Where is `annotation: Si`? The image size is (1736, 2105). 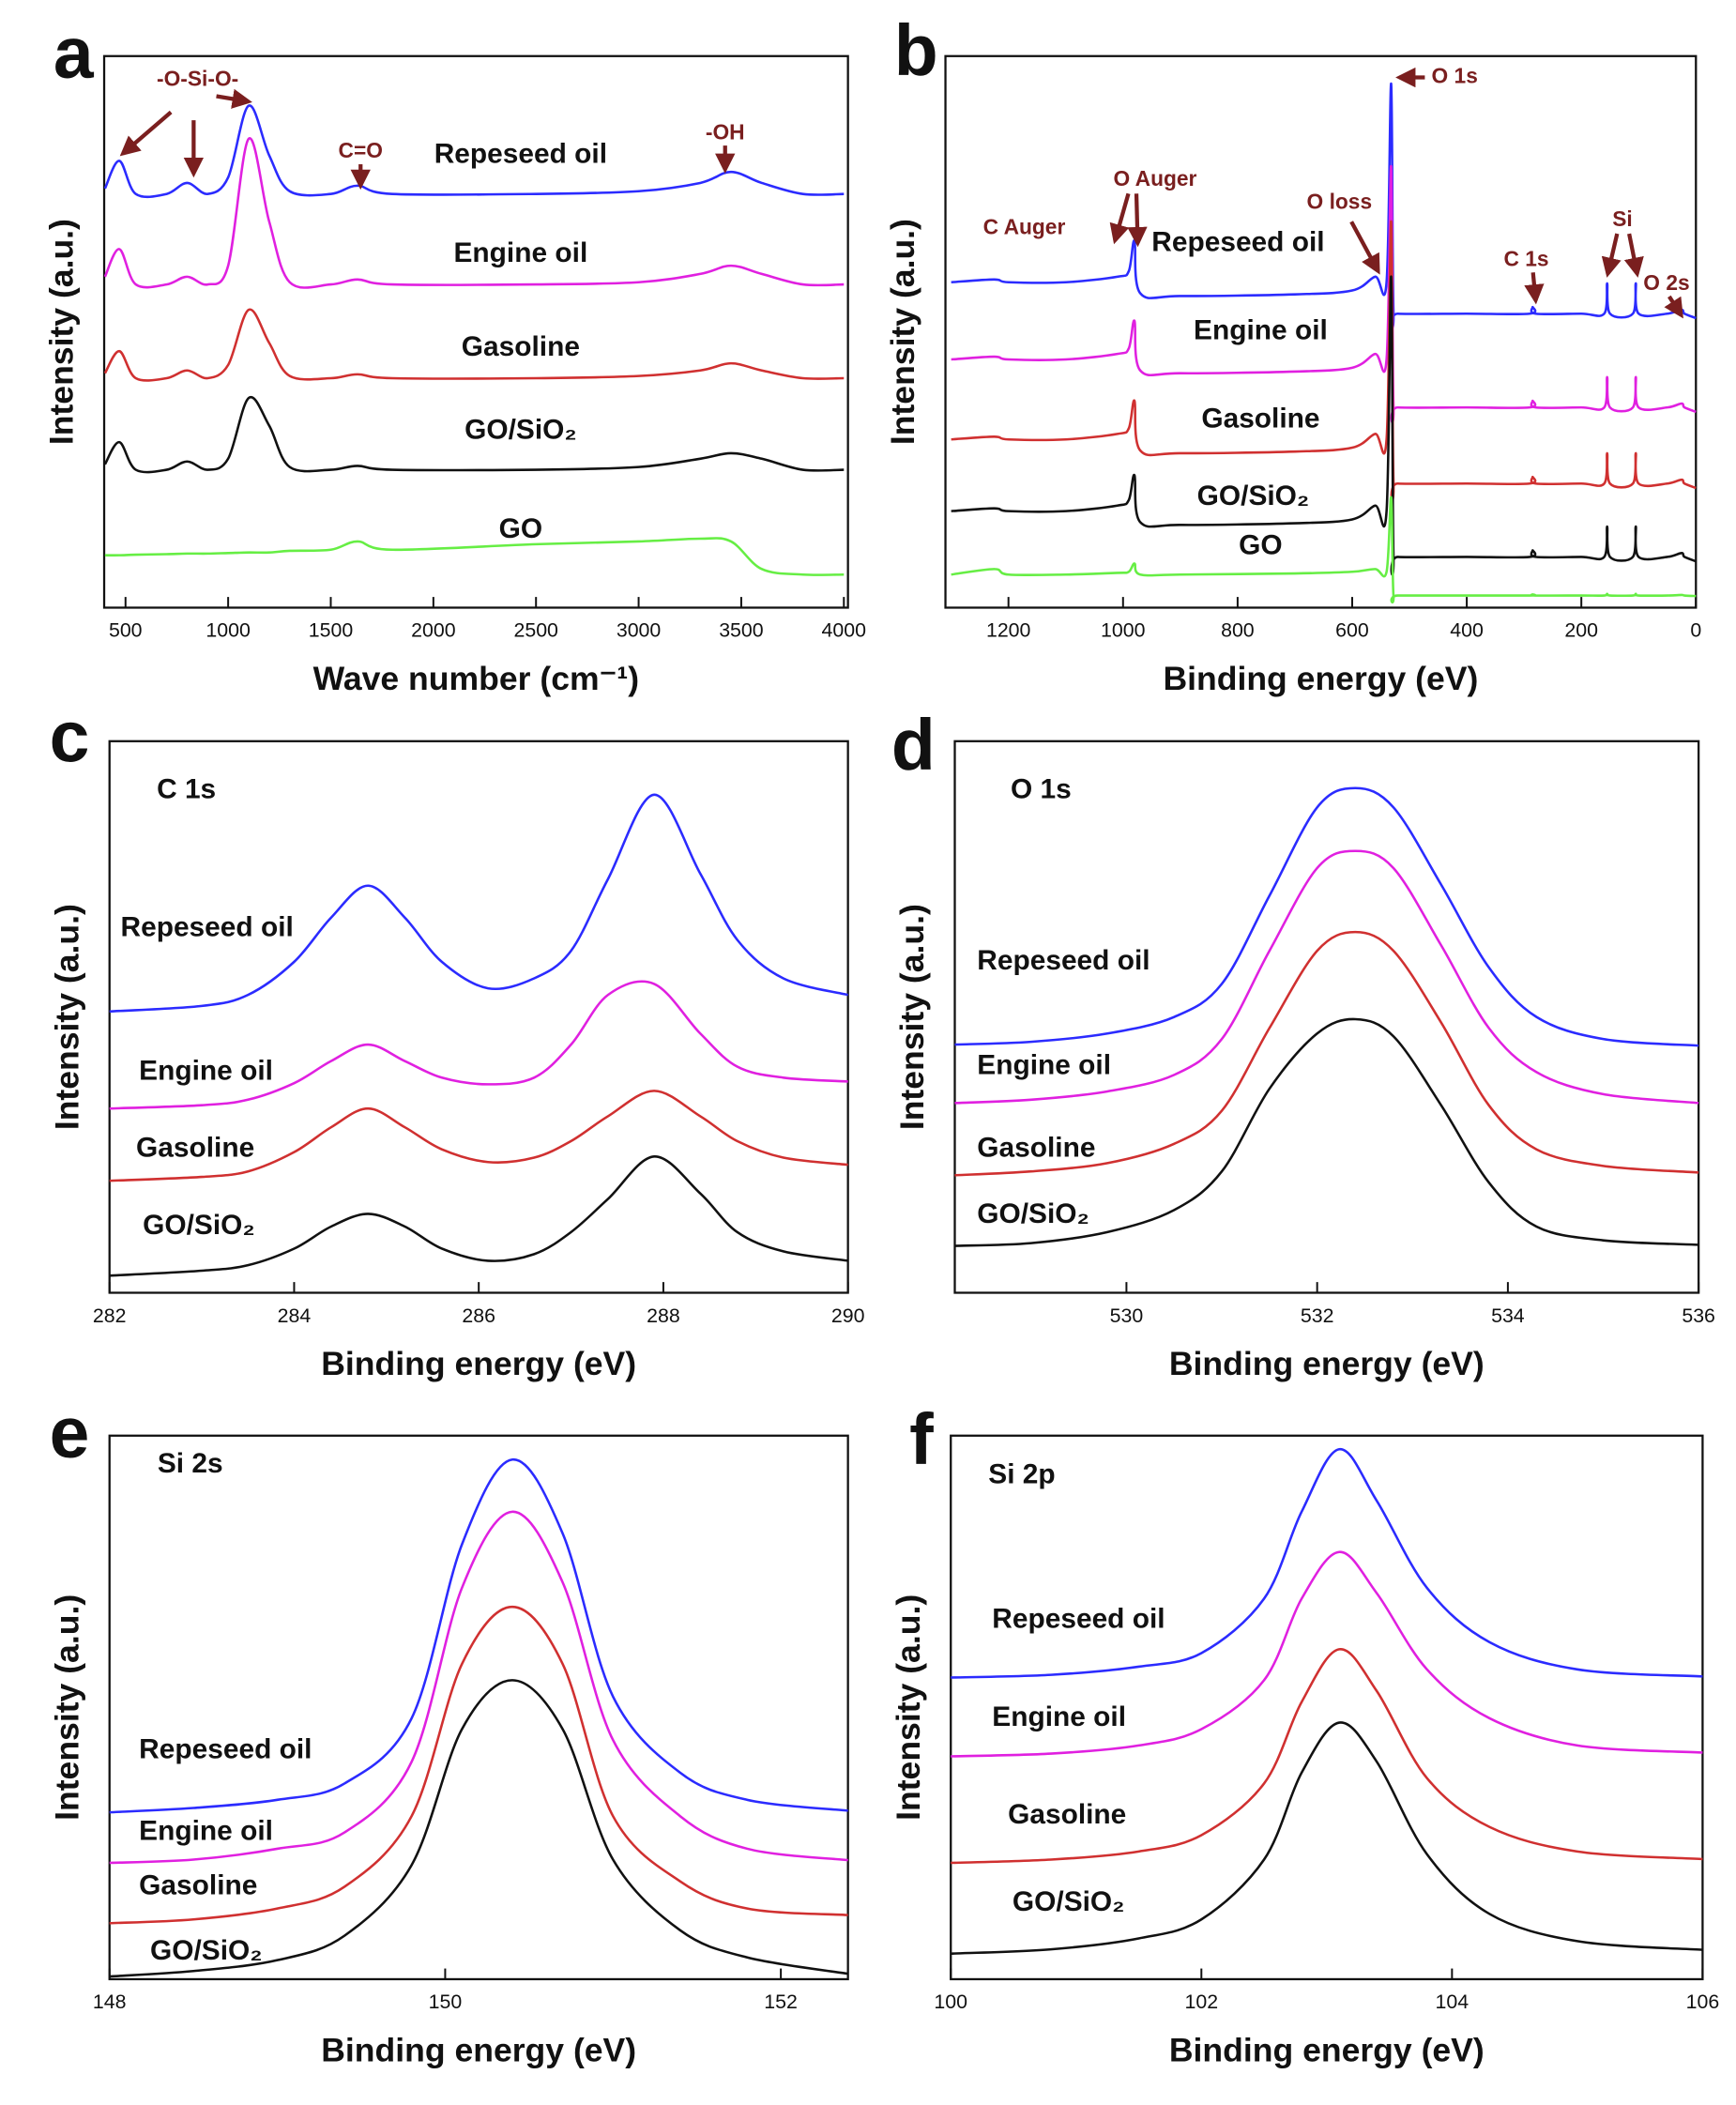
annotation: Si is located at coordinates (1622, 218).